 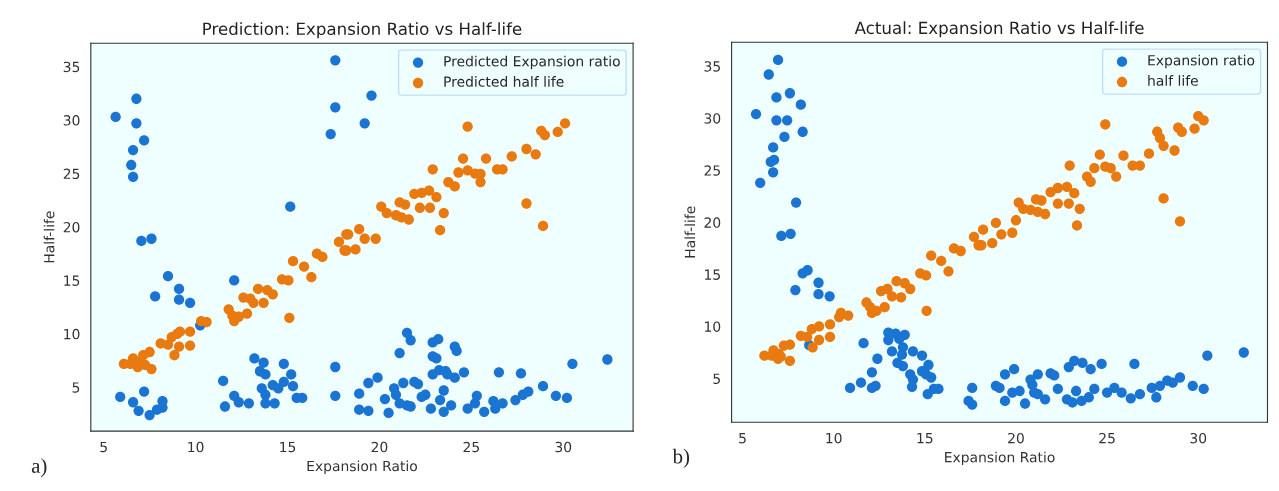 What do you see at coordinates (39, 468) in the screenshot?
I see `text: a)` at bounding box center [39, 468].